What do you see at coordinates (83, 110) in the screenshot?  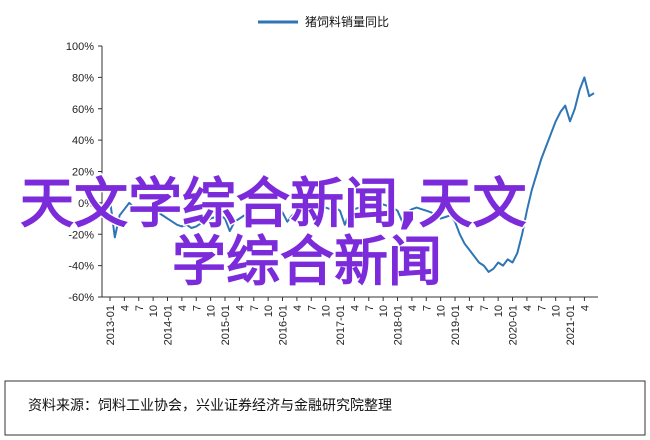 I see `y-tick-label: 60%` at bounding box center [83, 110].